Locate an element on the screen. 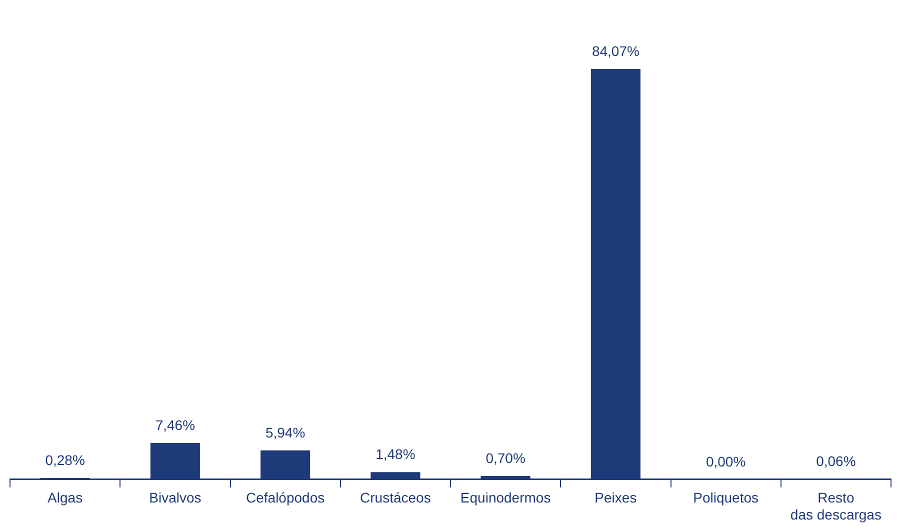 The height and width of the screenshot is (532, 901). x-tick-label: Crustáceos is located at coordinates (395, 498).